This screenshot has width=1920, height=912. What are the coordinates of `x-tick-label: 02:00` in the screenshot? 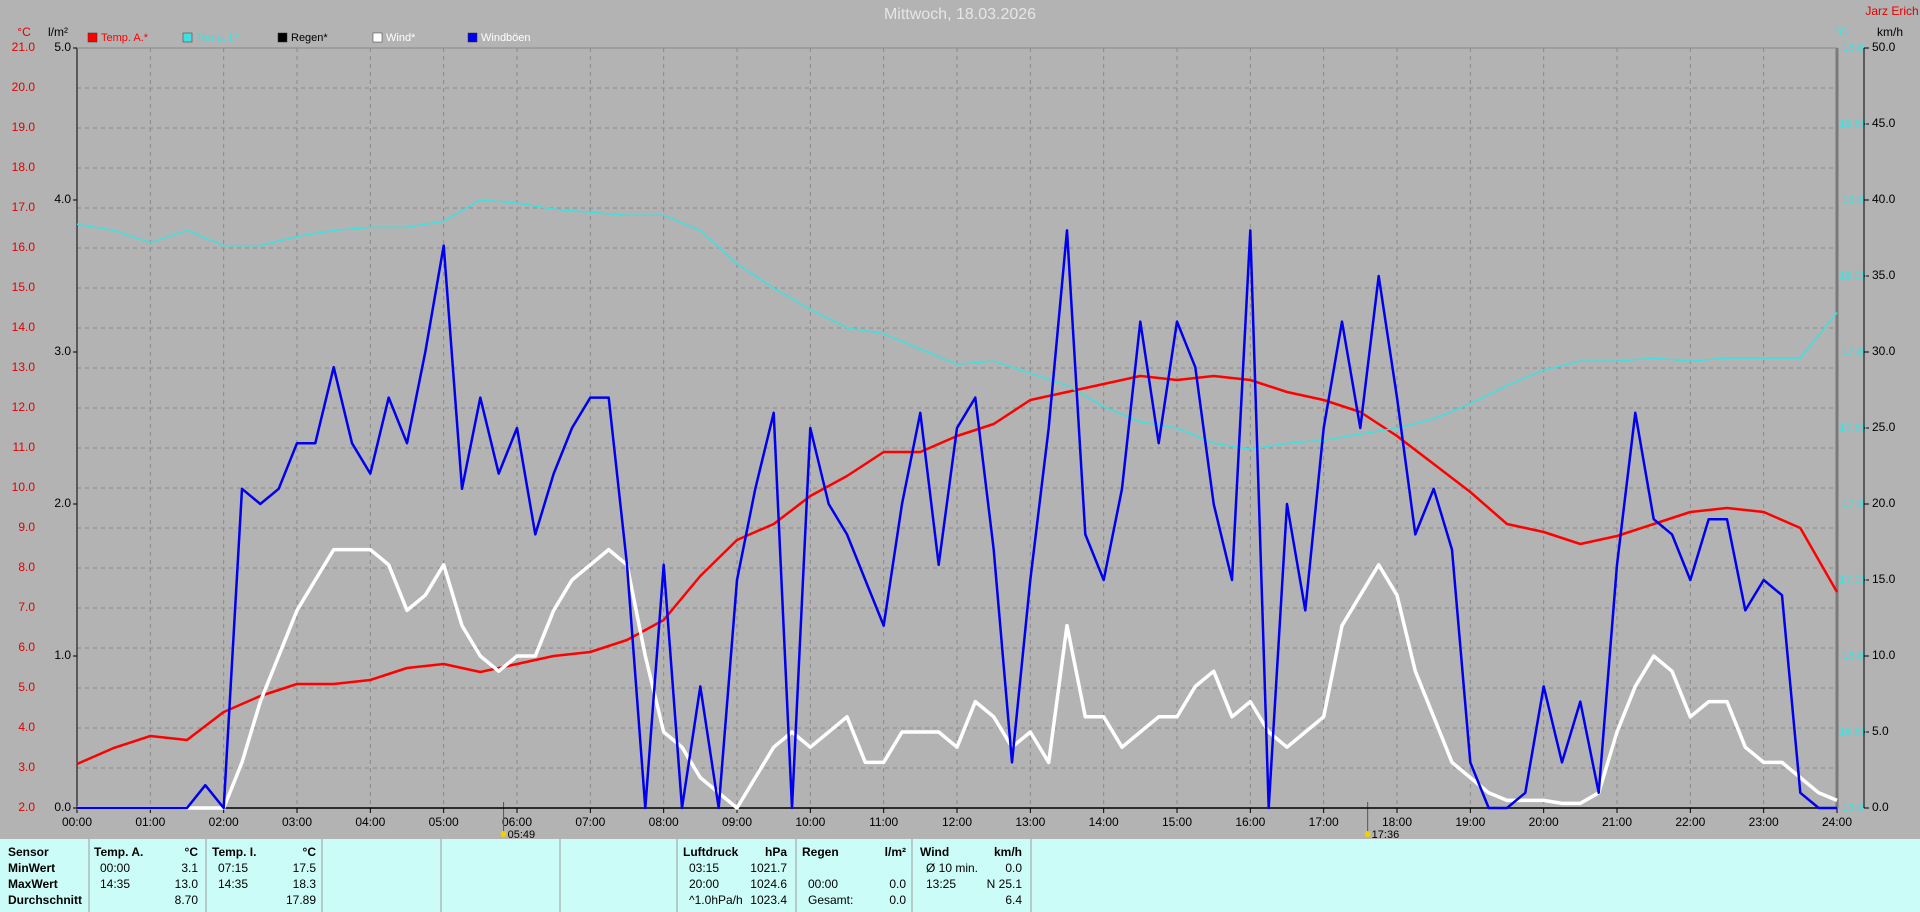 It's located at (224, 822).